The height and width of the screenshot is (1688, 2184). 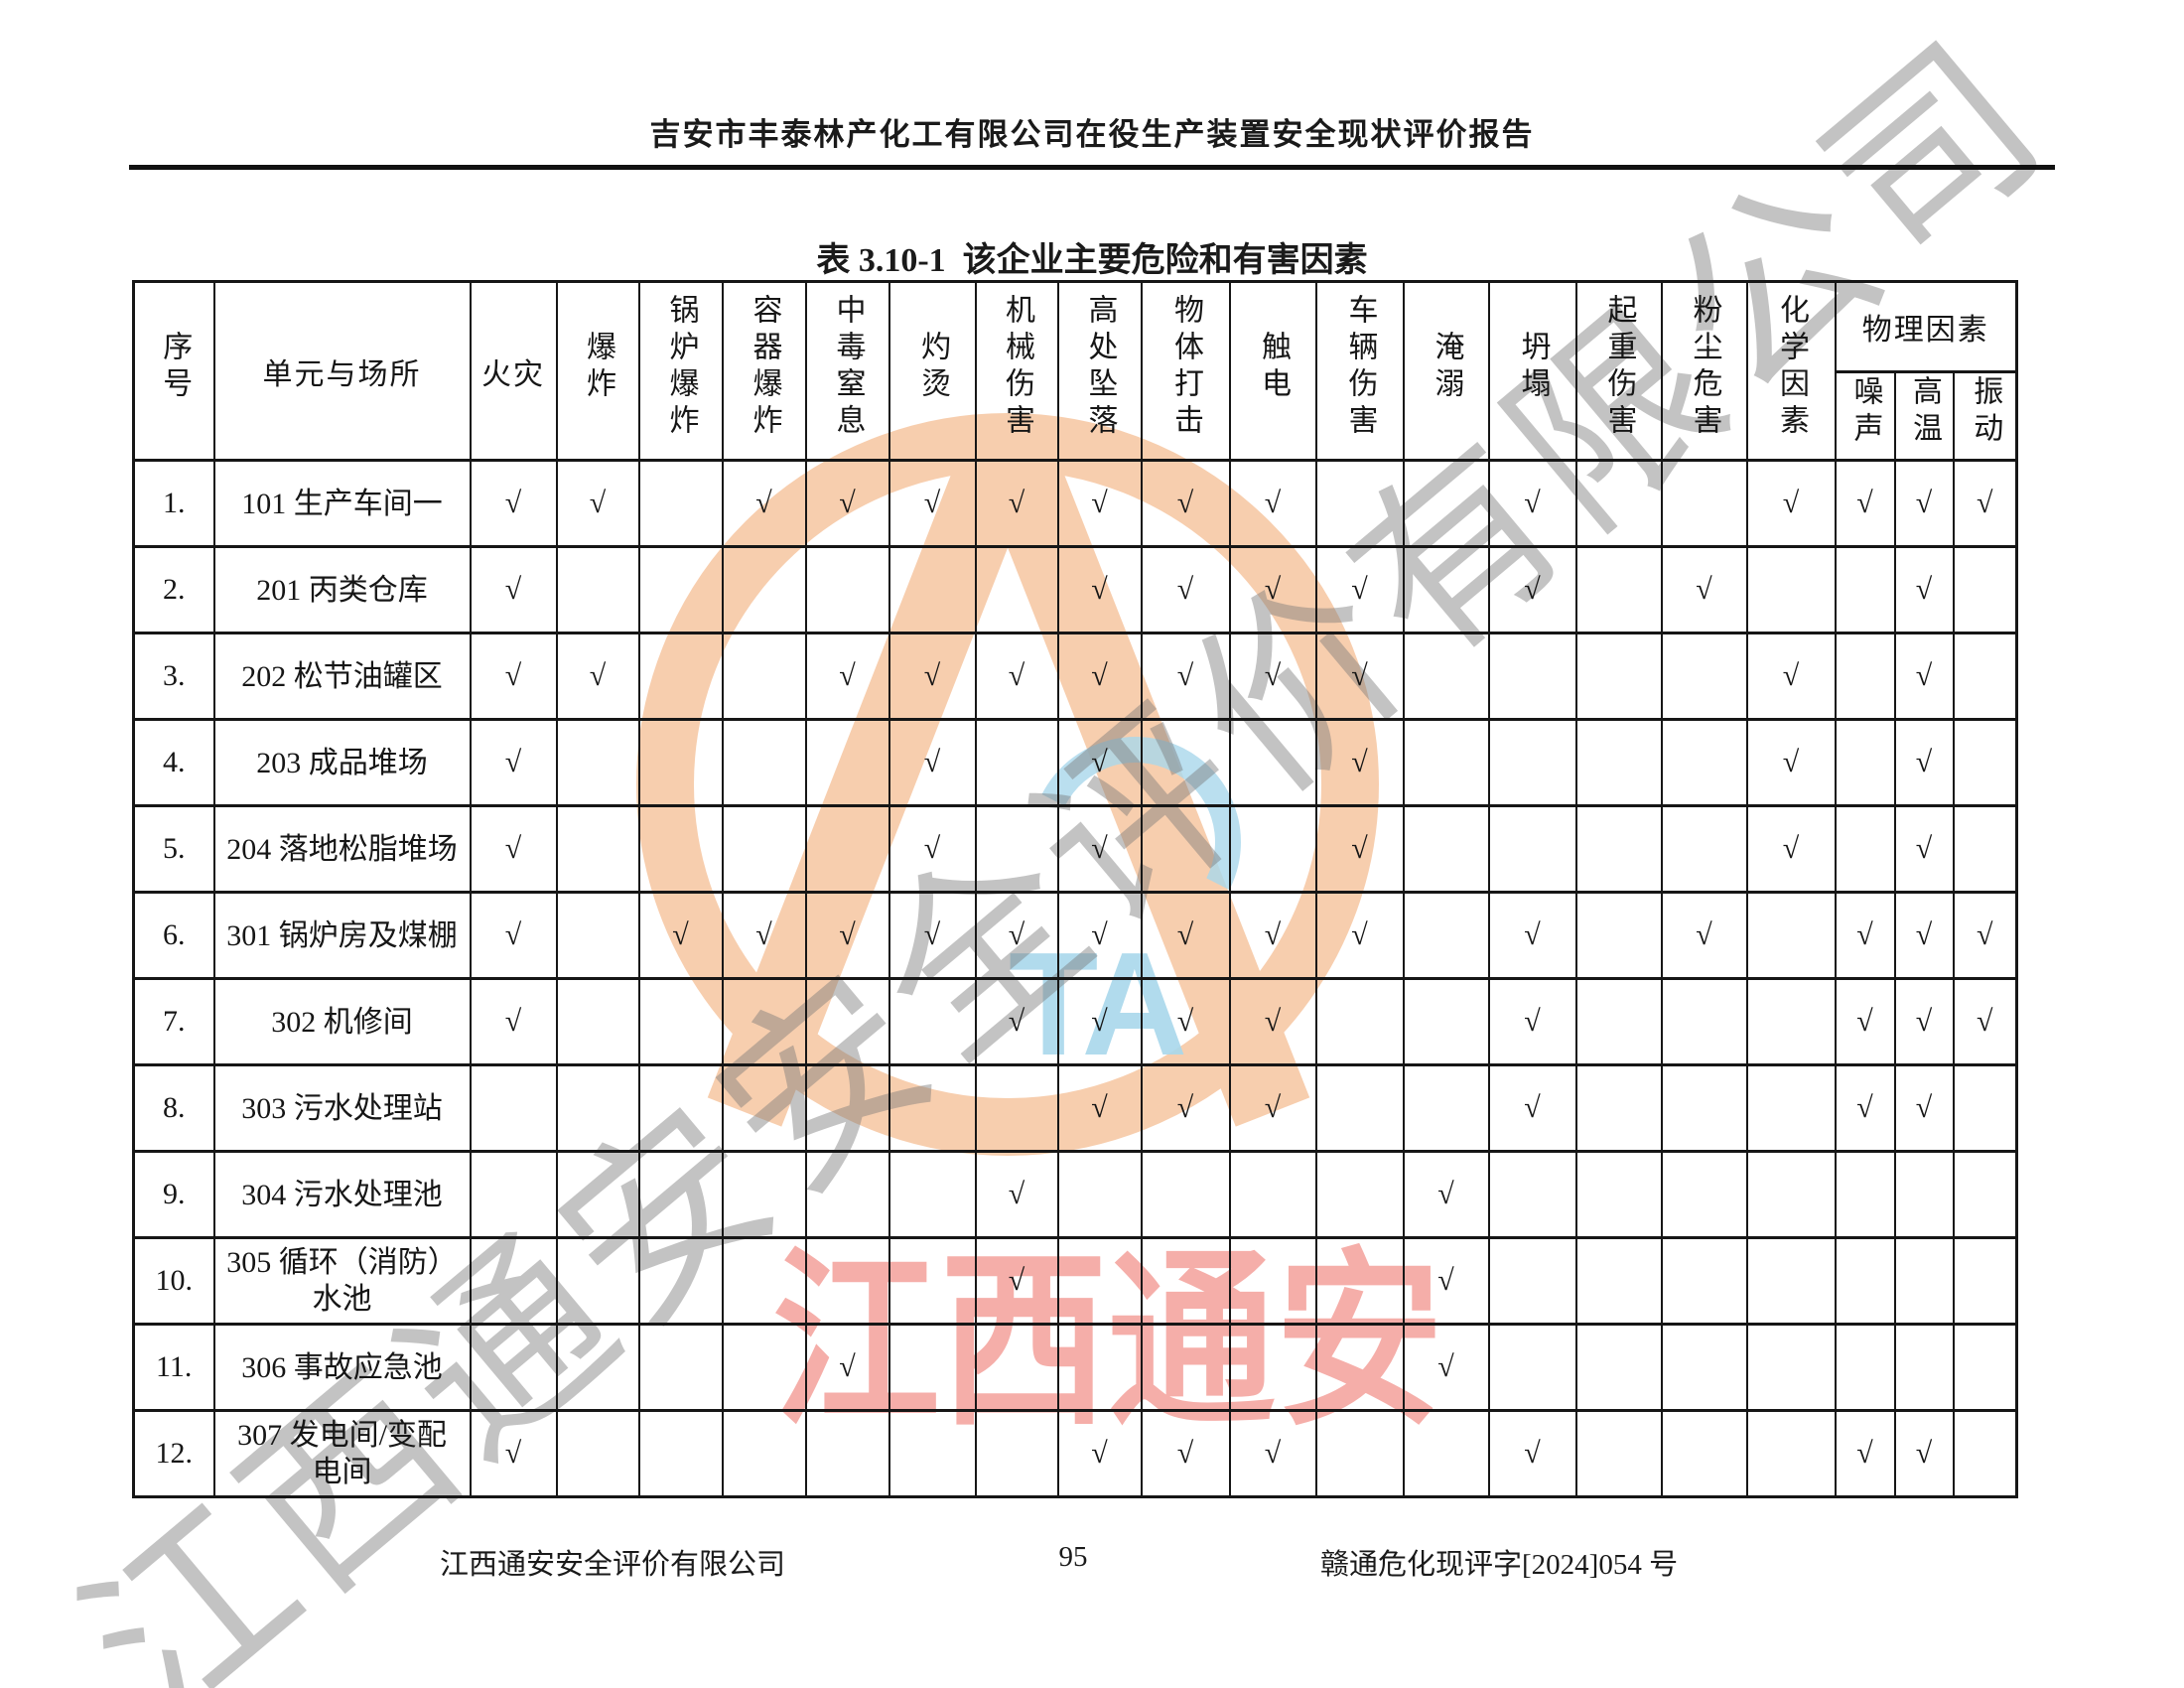 I want to click on col-header-hazard: 淹溺, so click(x=1446, y=371).